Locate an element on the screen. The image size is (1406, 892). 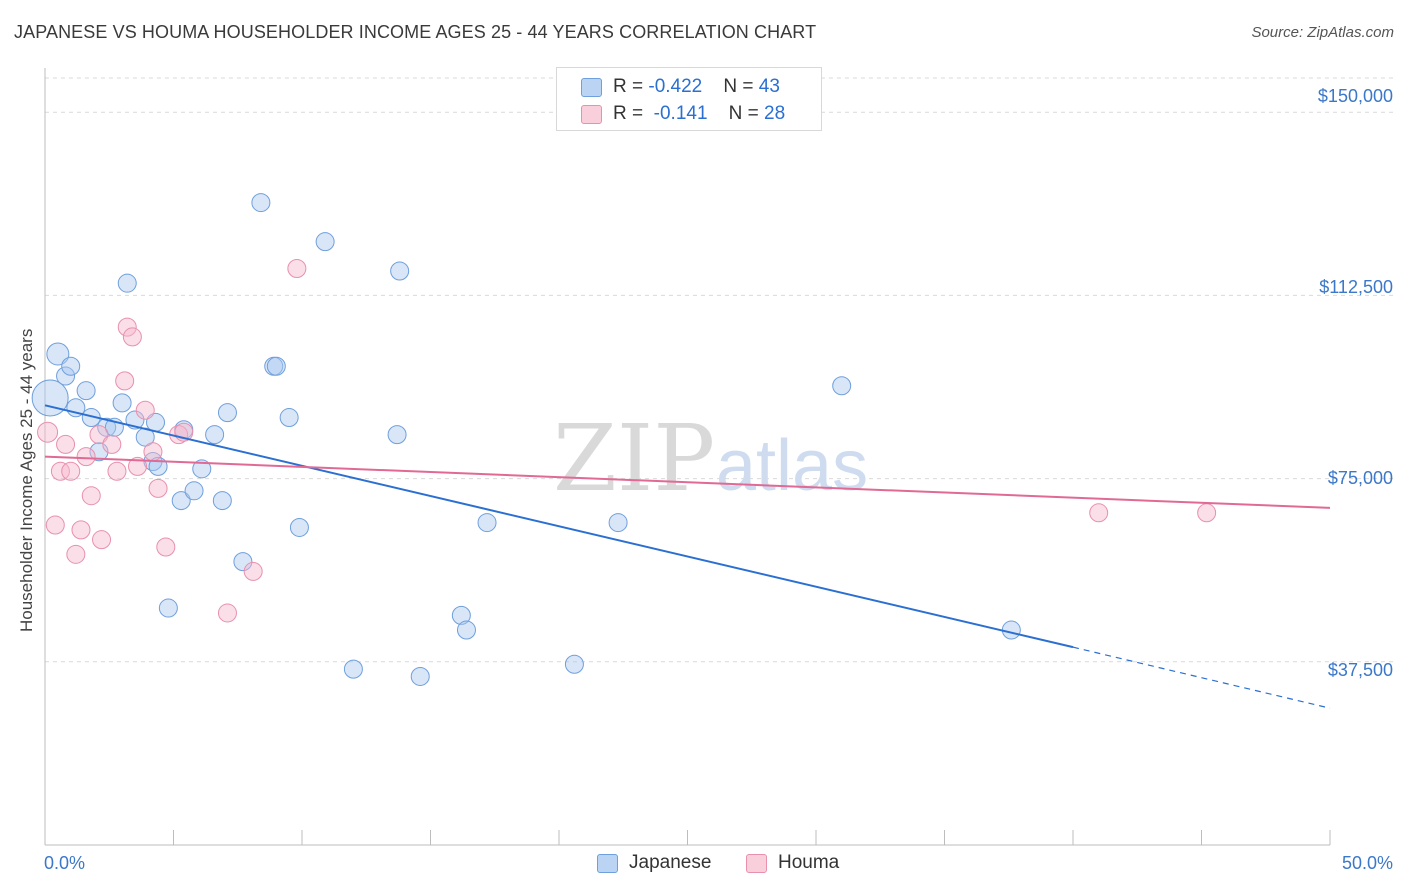
watermark-atlas: atlas is located at coordinates (792, 466).